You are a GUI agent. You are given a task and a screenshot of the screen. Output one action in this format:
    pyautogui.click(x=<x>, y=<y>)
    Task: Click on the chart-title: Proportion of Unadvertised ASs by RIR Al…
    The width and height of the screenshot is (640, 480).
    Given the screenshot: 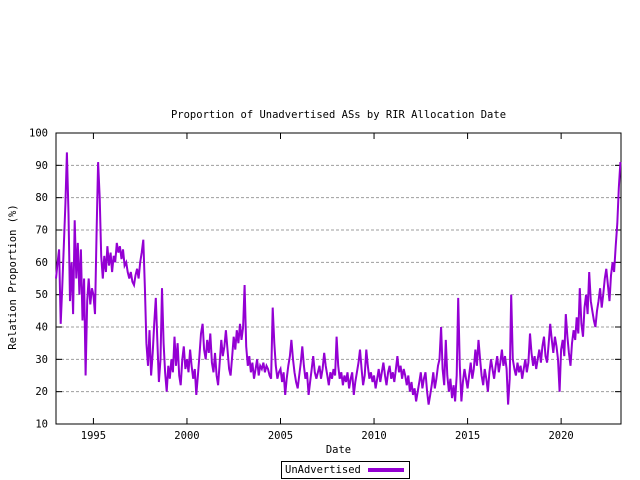 What is the action you would take?
    pyautogui.click(x=338, y=115)
    